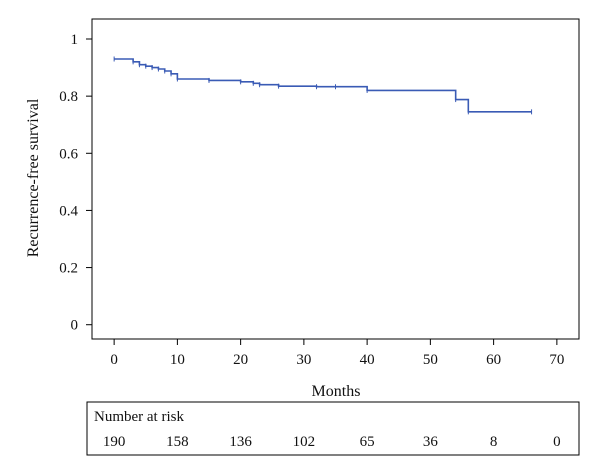 This screenshot has width=600, height=473. What do you see at coordinates (75, 40) in the screenshot?
I see `y-tick-label-1: 1` at bounding box center [75, 40].